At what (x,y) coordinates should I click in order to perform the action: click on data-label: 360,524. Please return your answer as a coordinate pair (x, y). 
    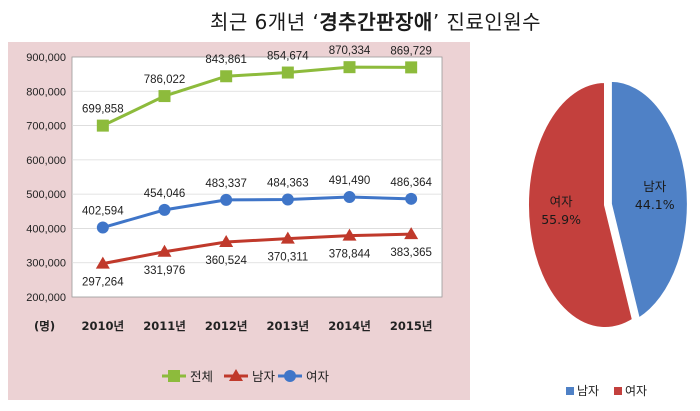
    Looking at the image, I should click on (226, 261).